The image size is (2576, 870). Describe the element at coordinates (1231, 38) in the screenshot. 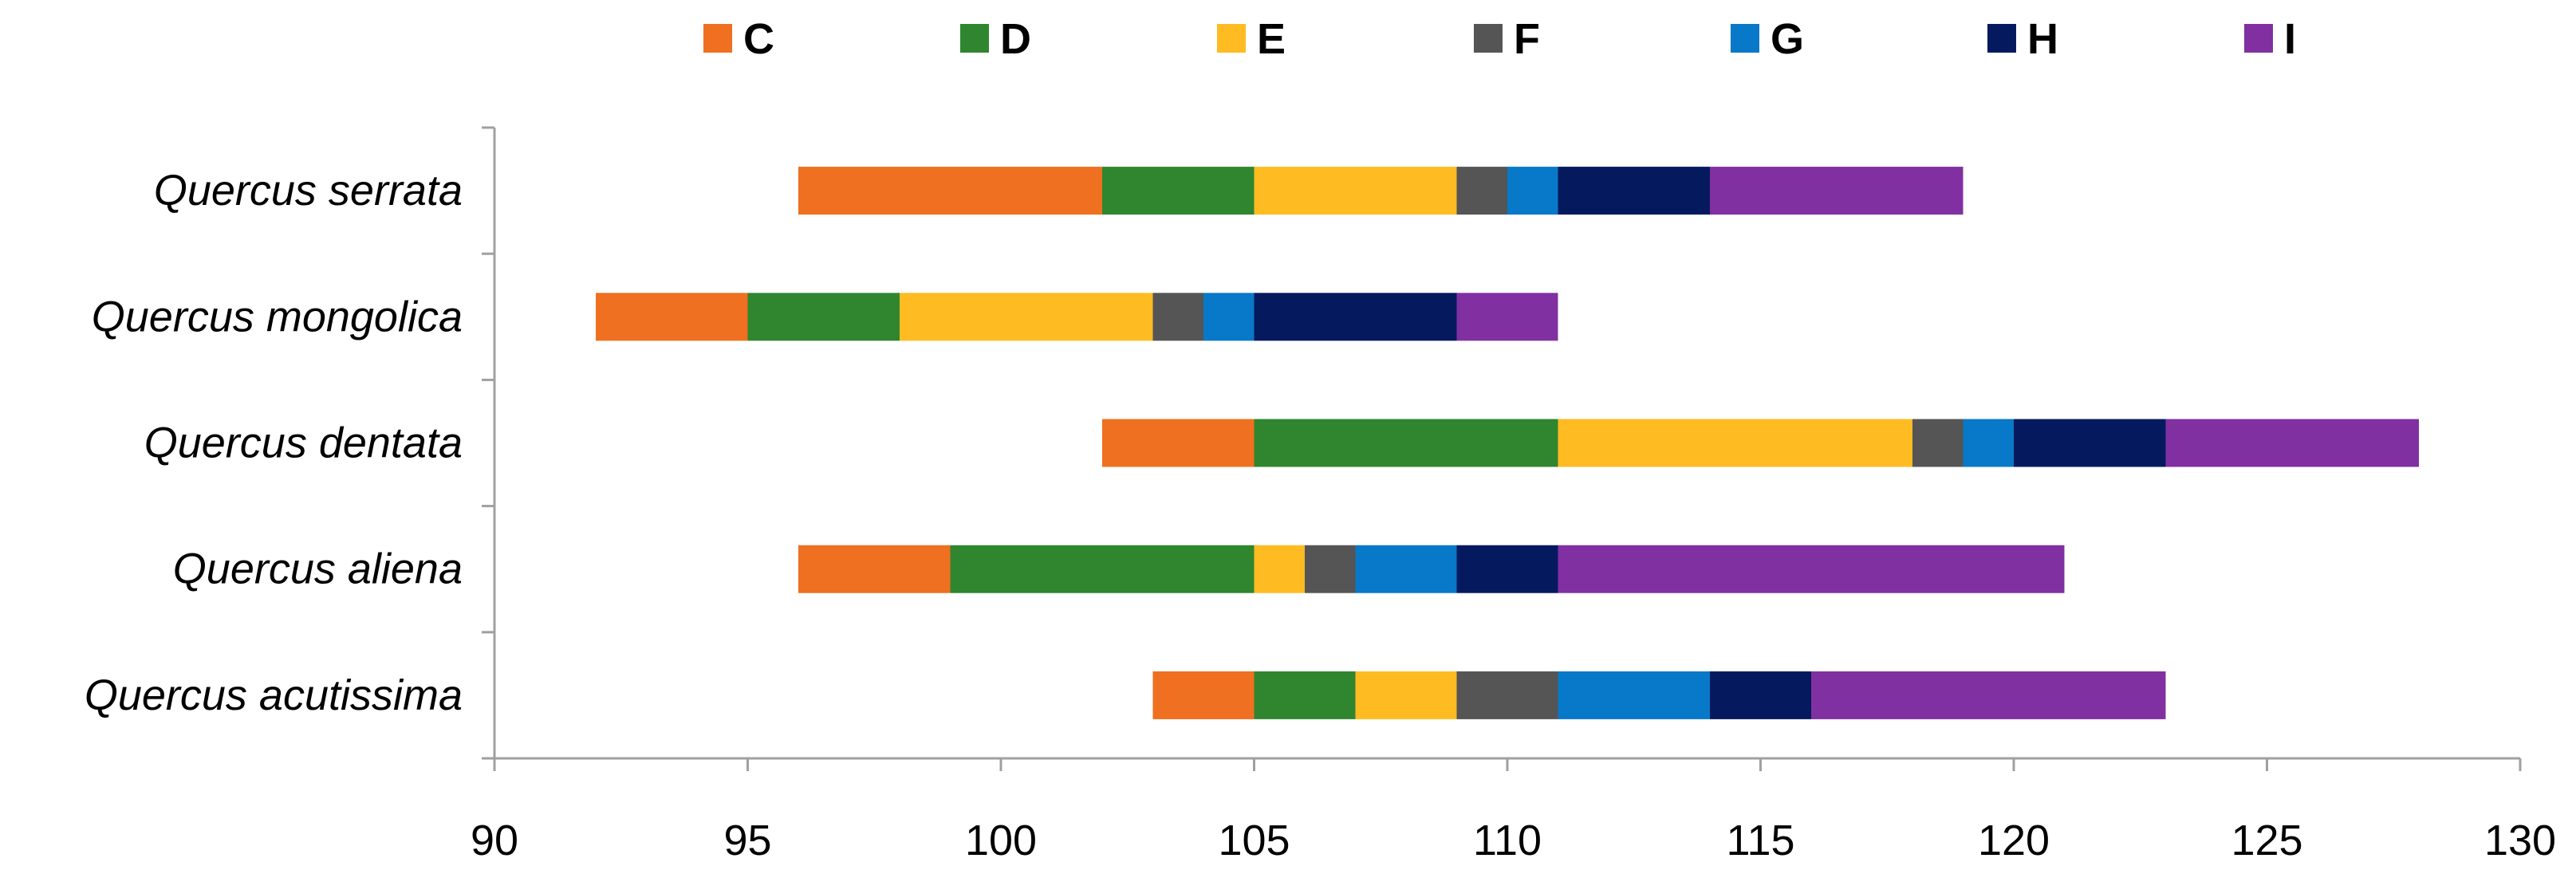

I see `legend-swatch-e` at that location.